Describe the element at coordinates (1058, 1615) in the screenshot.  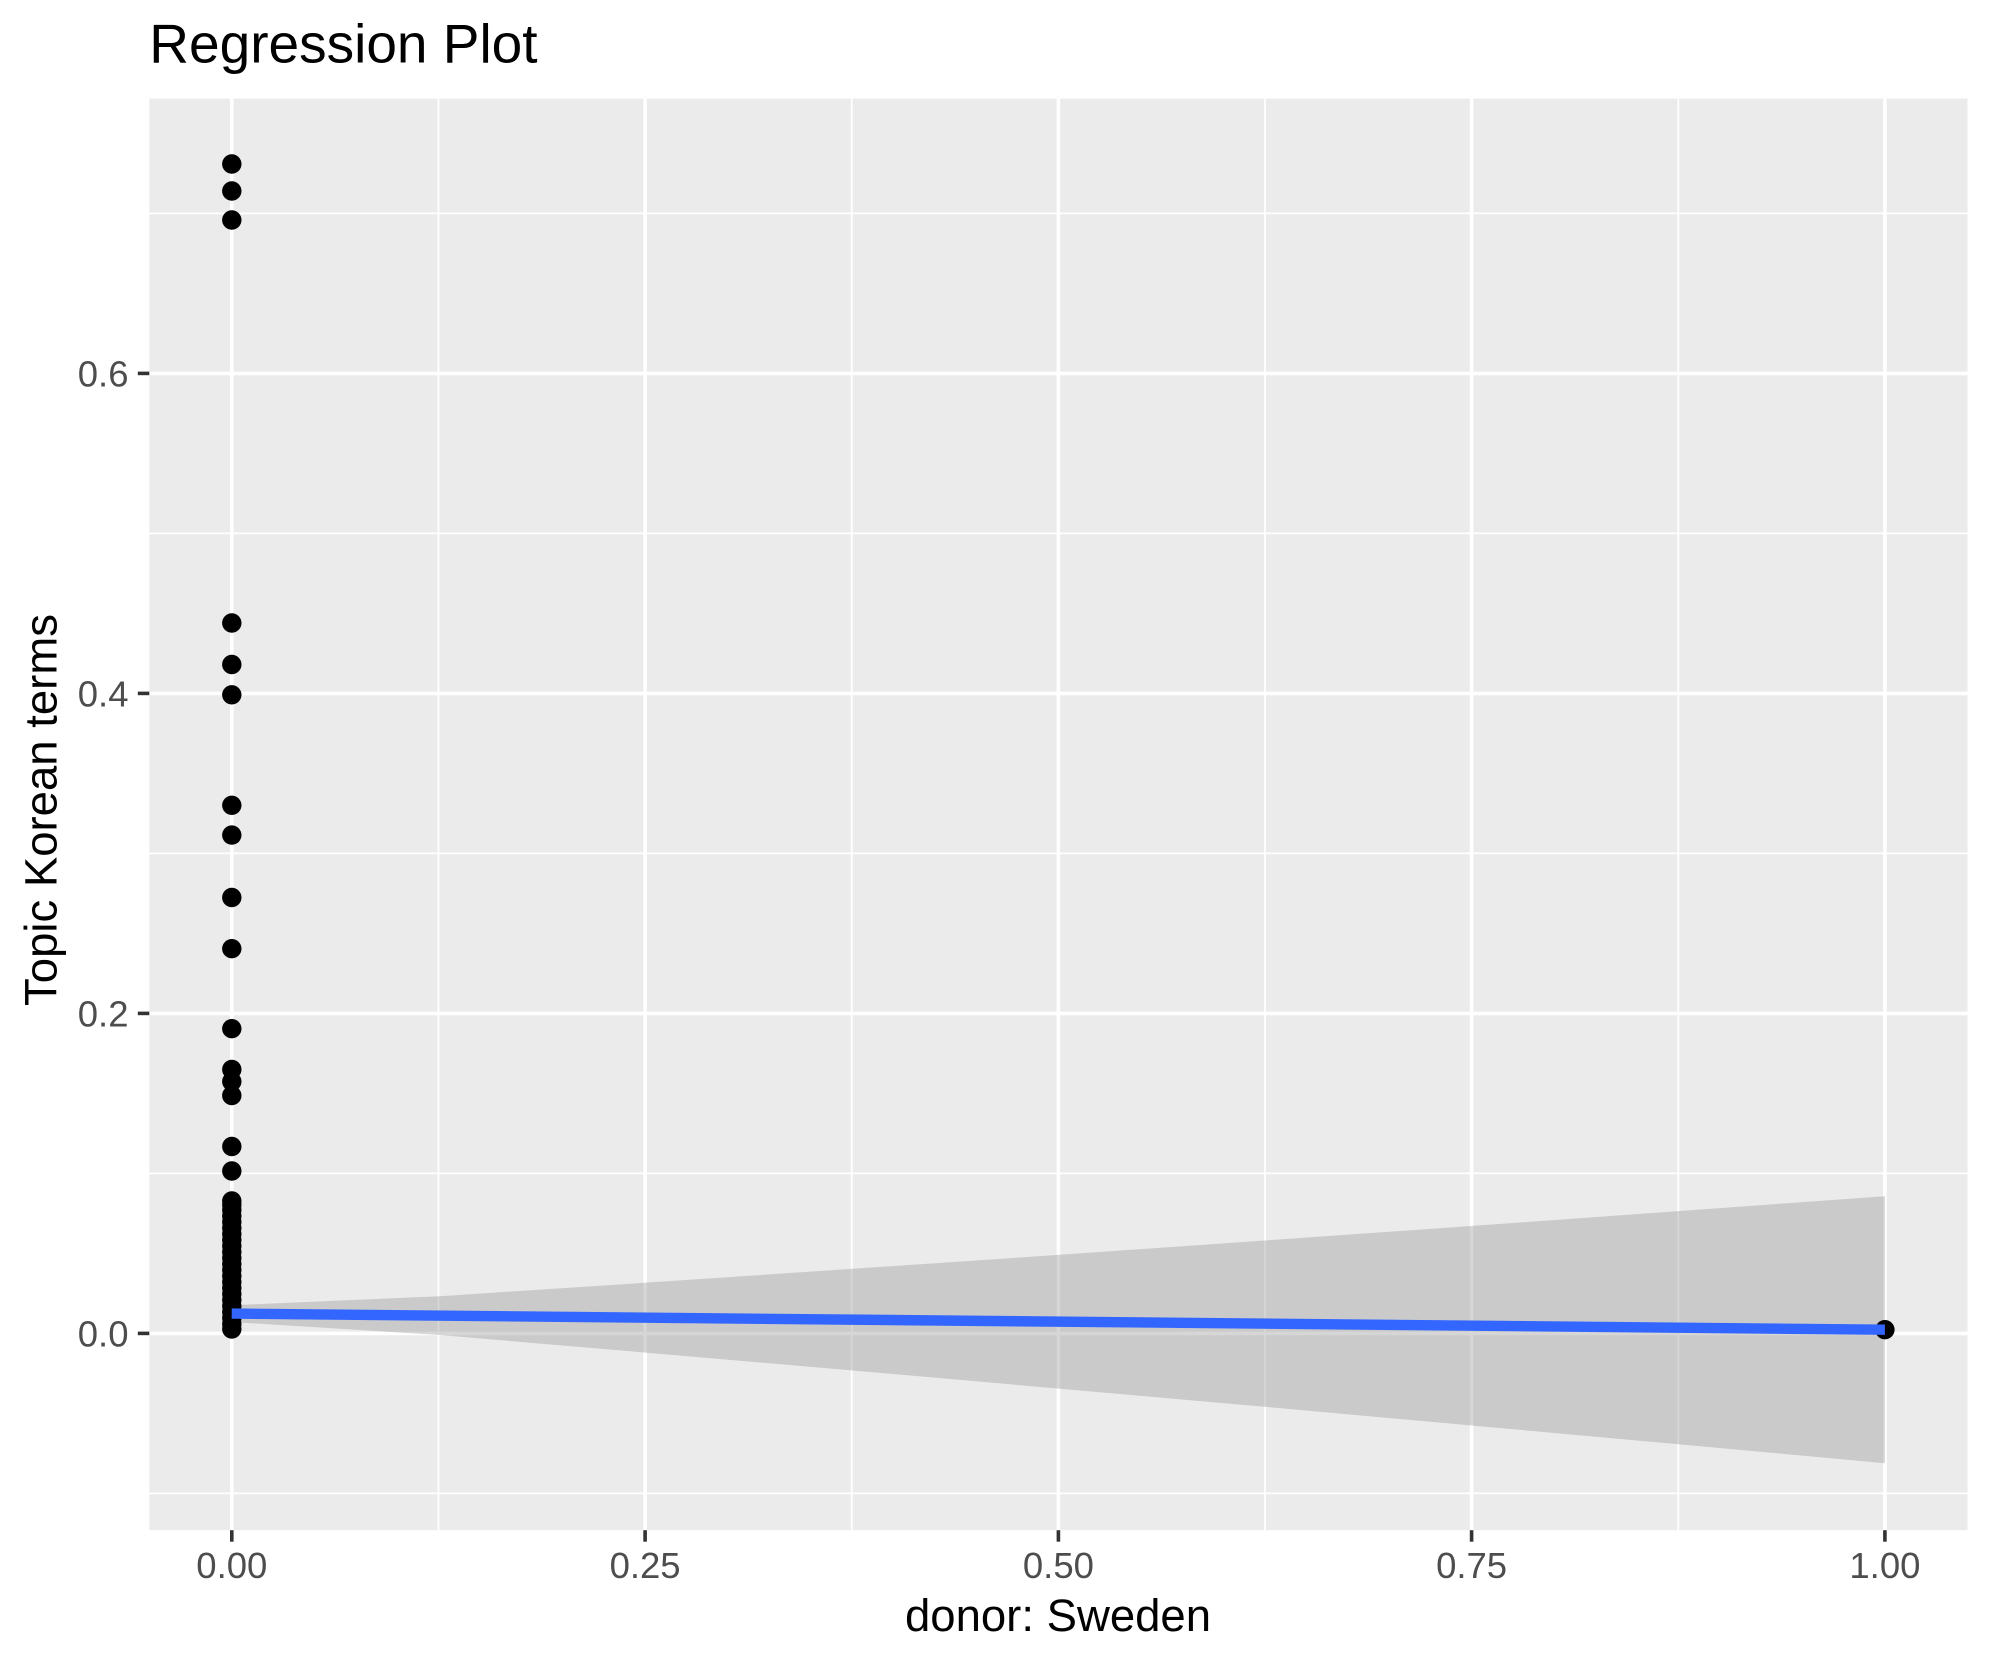
I see `svg-text: donor: Sweden` at that location.